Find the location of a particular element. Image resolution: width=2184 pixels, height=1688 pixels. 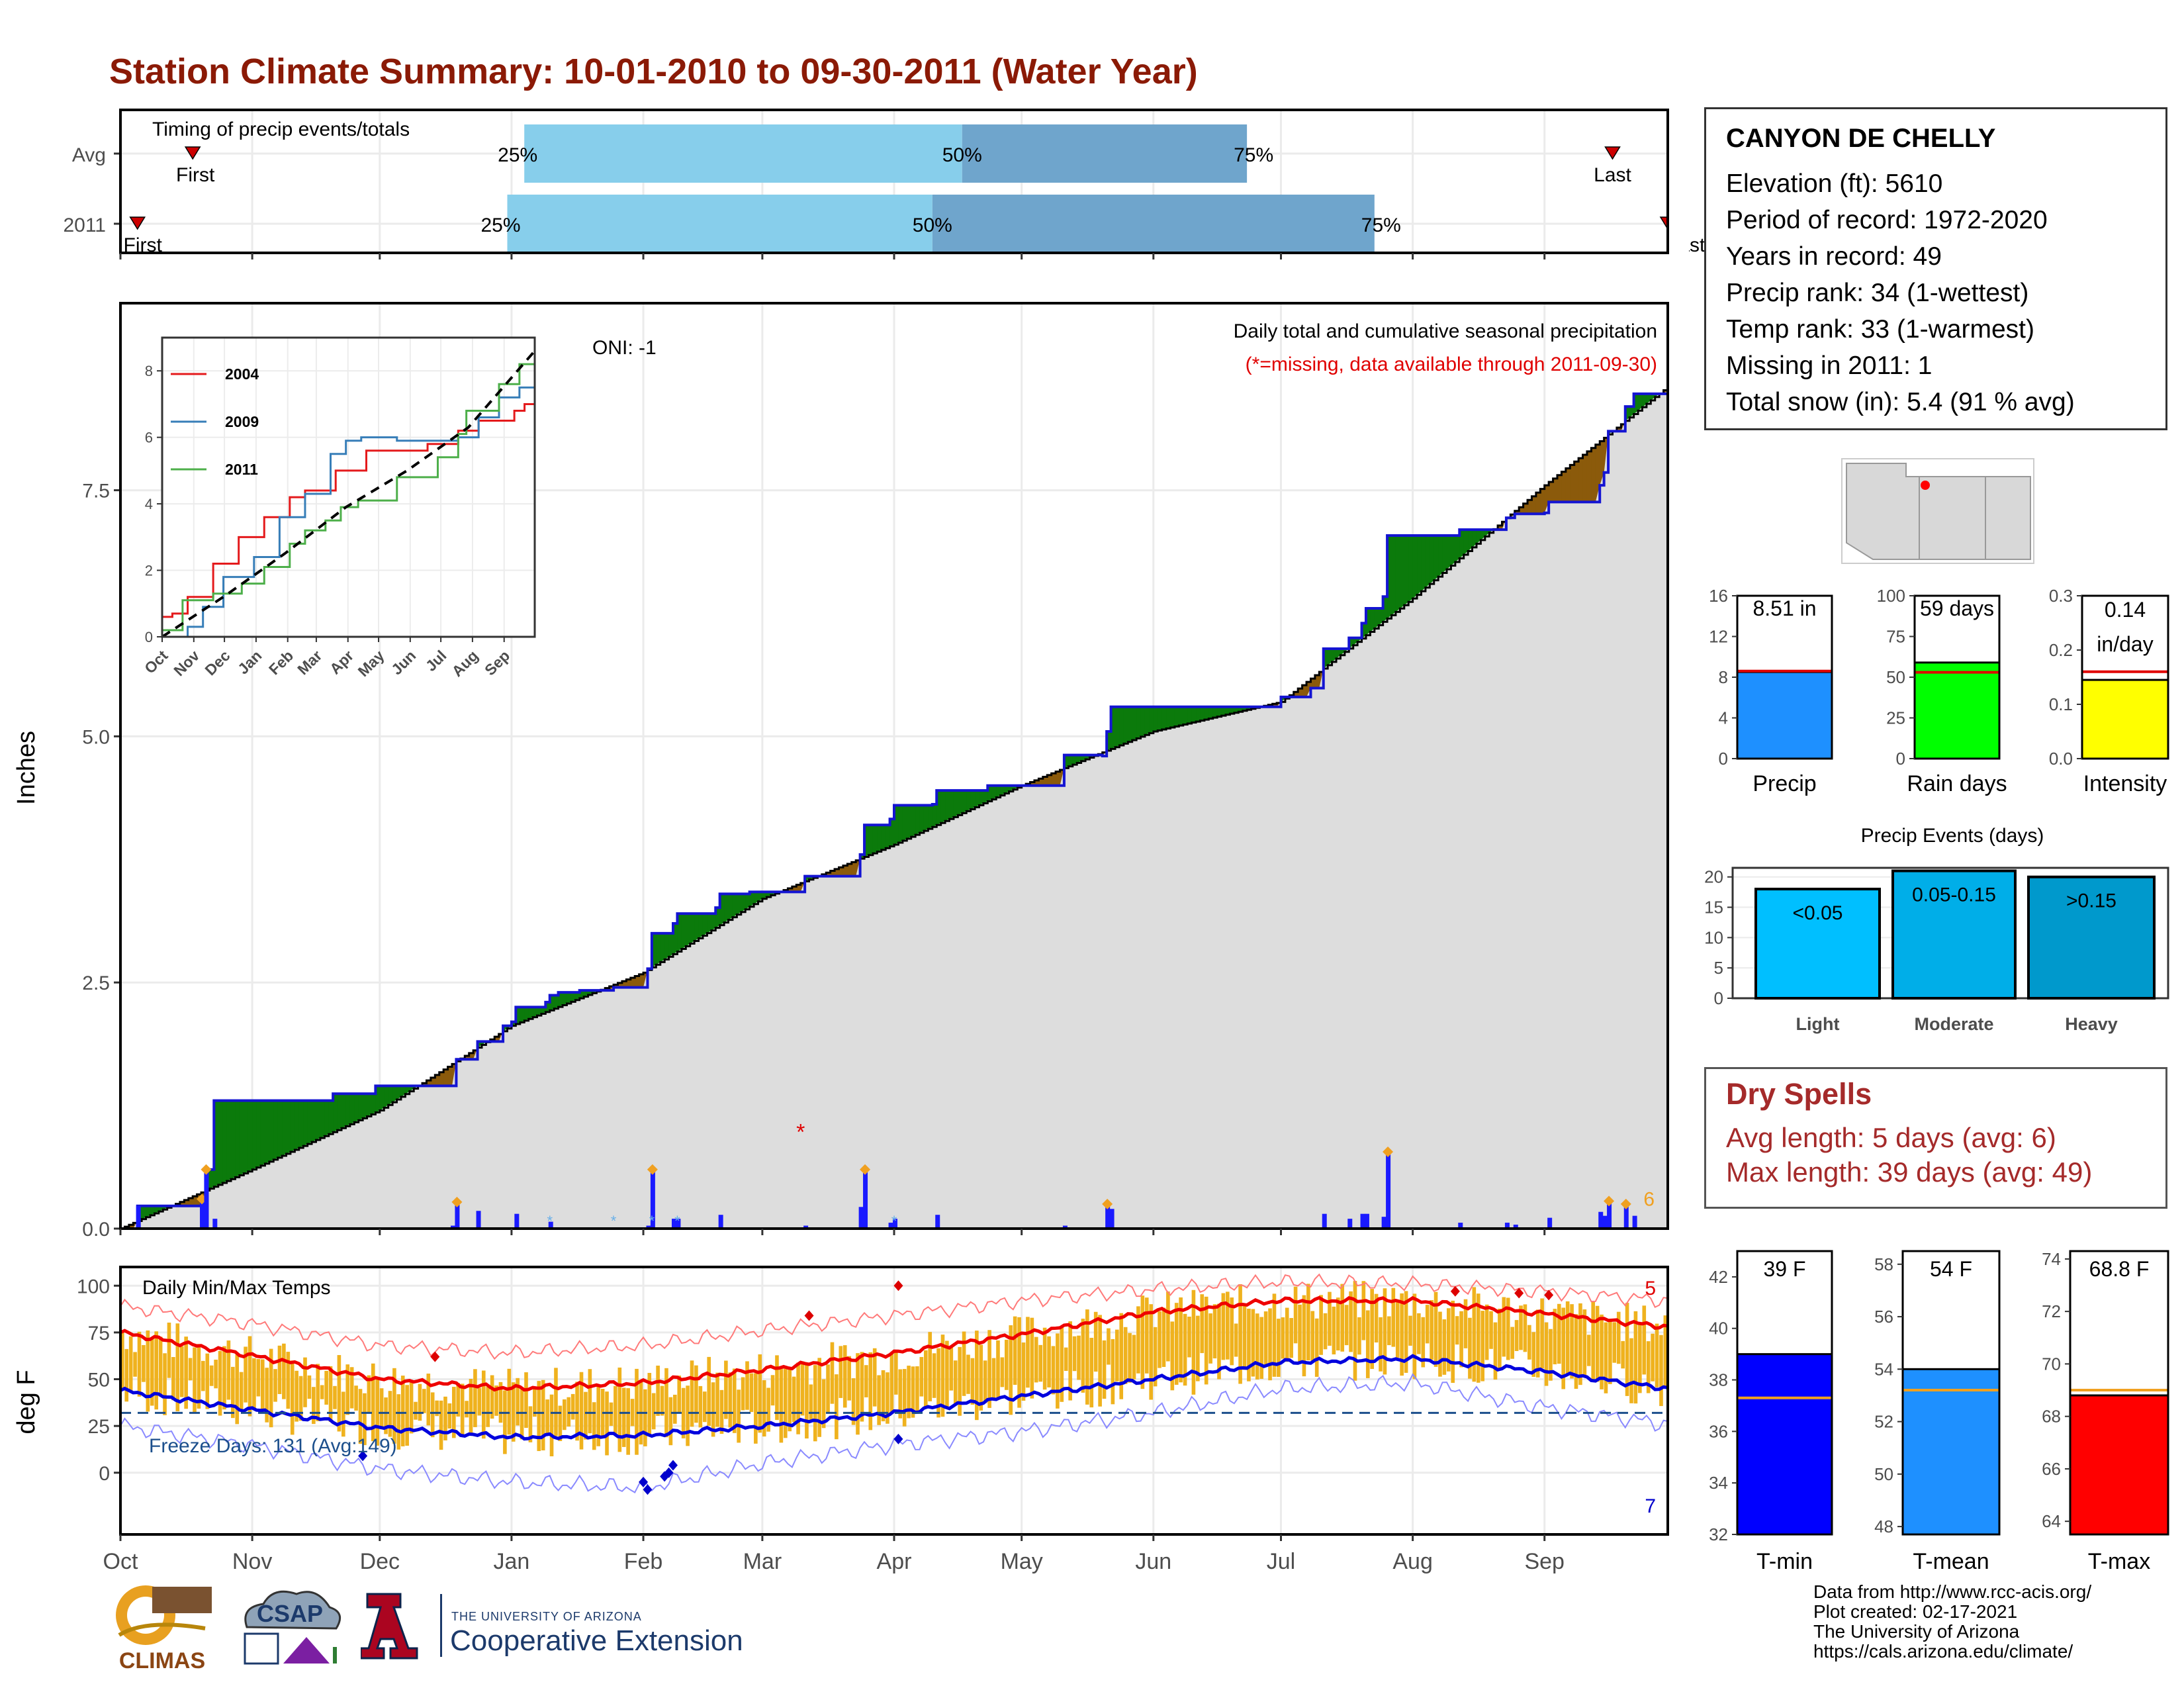

month-tick-label: Oct is located at coordinates (121, 1561).